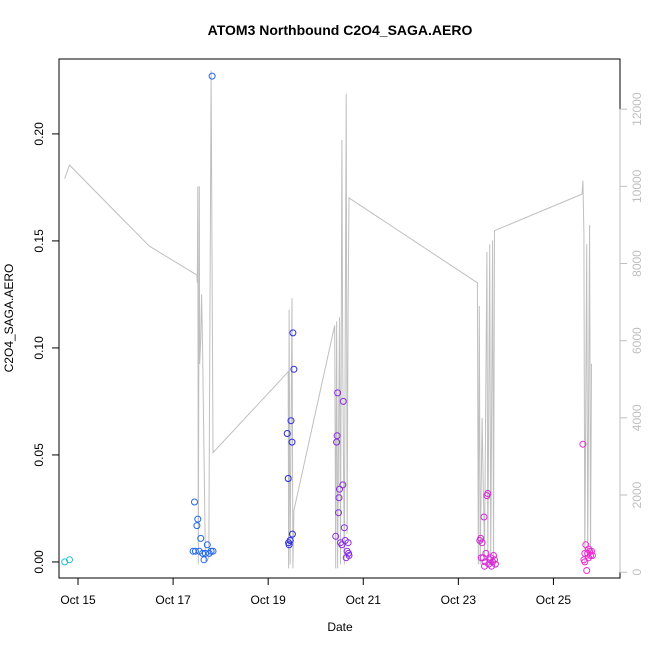 This screenshot has width=650, height=650. I want to click on y2-tick-label: 6000, so click(637, 340).